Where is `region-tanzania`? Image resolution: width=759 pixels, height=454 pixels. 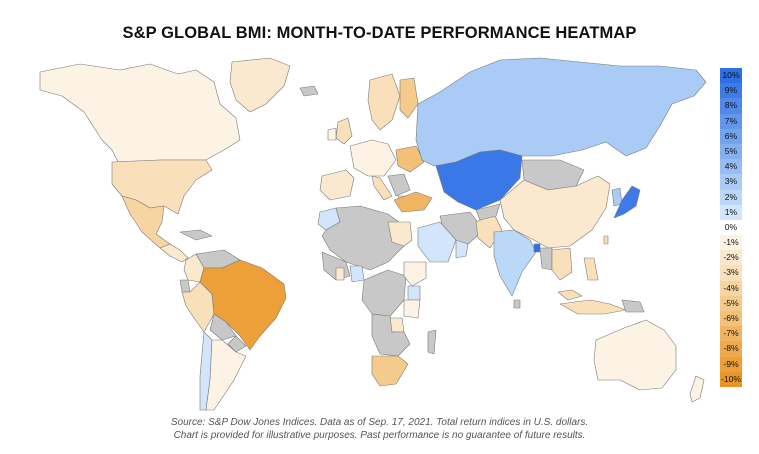
region-tanzania is located at coordinates (412, 309).